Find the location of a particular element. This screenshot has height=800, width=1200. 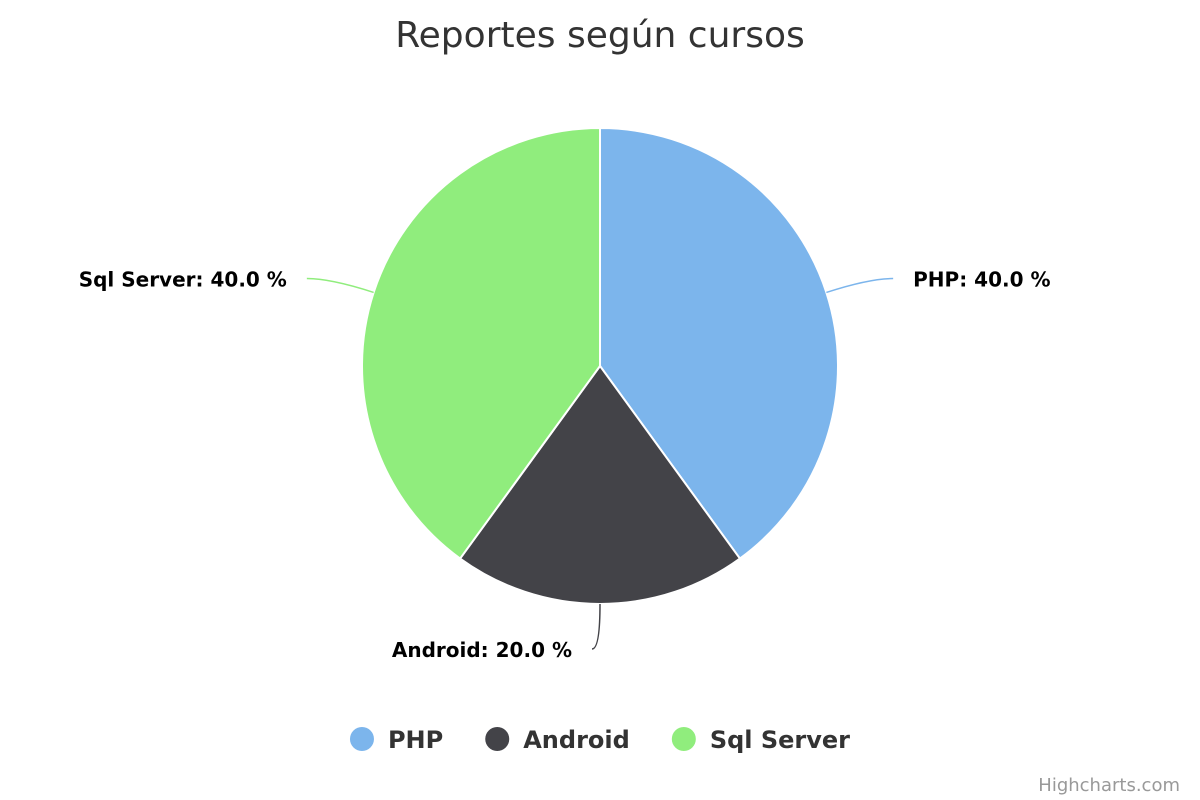

legend-item-android: Android is located at coordinates (557, 740).